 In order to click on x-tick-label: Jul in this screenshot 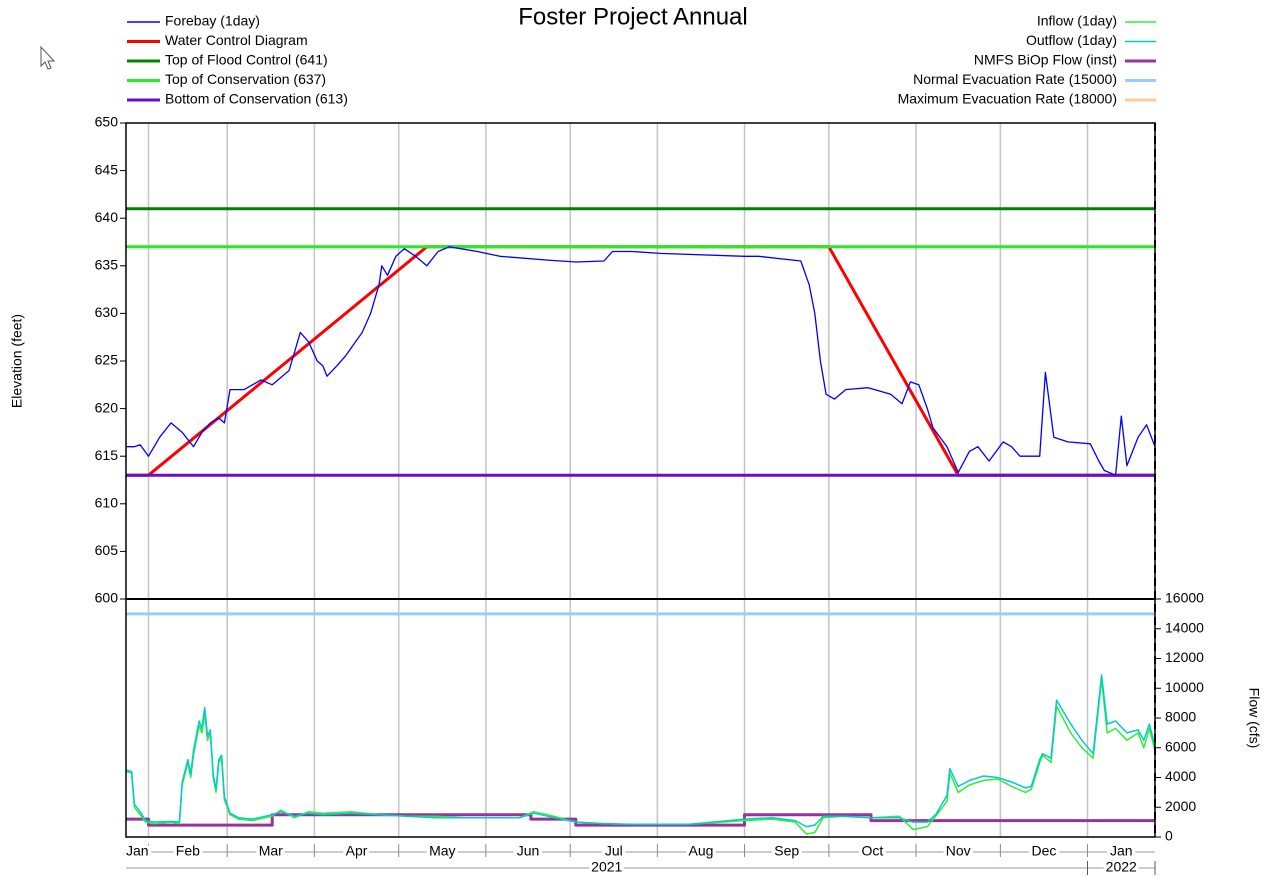, I will do `click(614, 851)`.